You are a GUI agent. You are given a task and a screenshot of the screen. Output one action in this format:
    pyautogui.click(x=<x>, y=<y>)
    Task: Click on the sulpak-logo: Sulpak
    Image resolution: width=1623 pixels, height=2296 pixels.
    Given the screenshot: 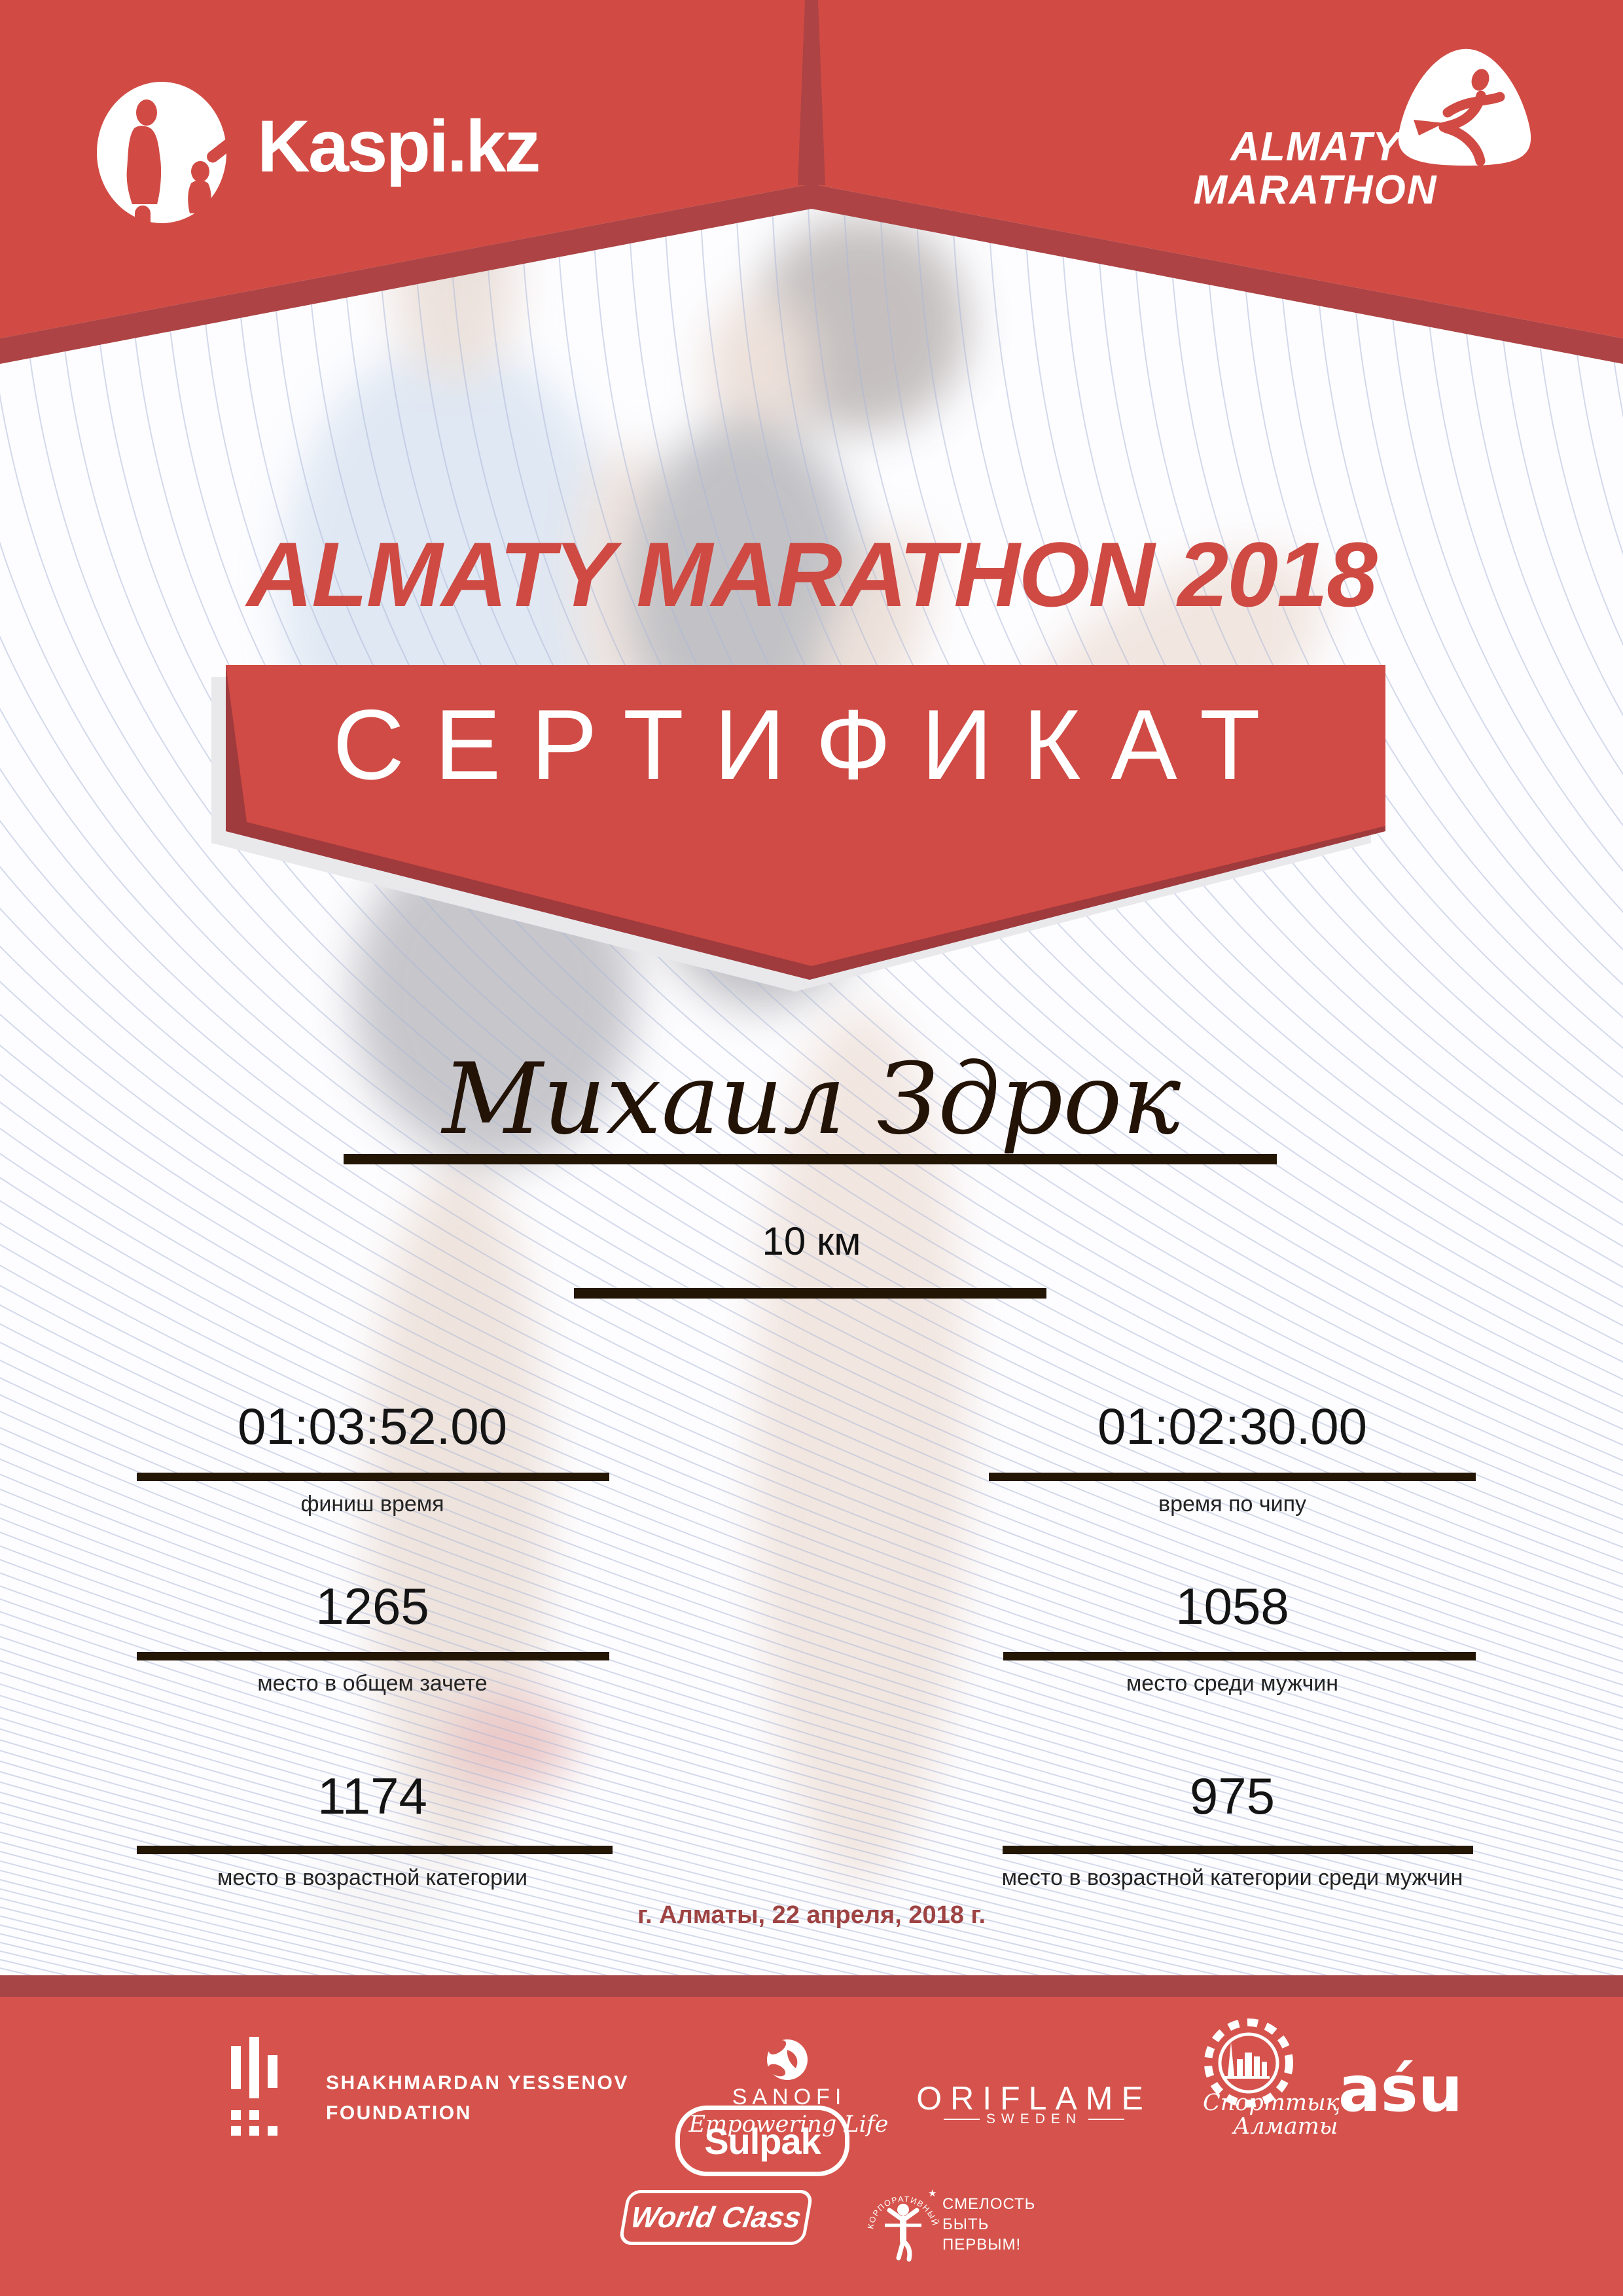 What is the action you would take?
    pyautogui.click(x=762, y=2141)
    